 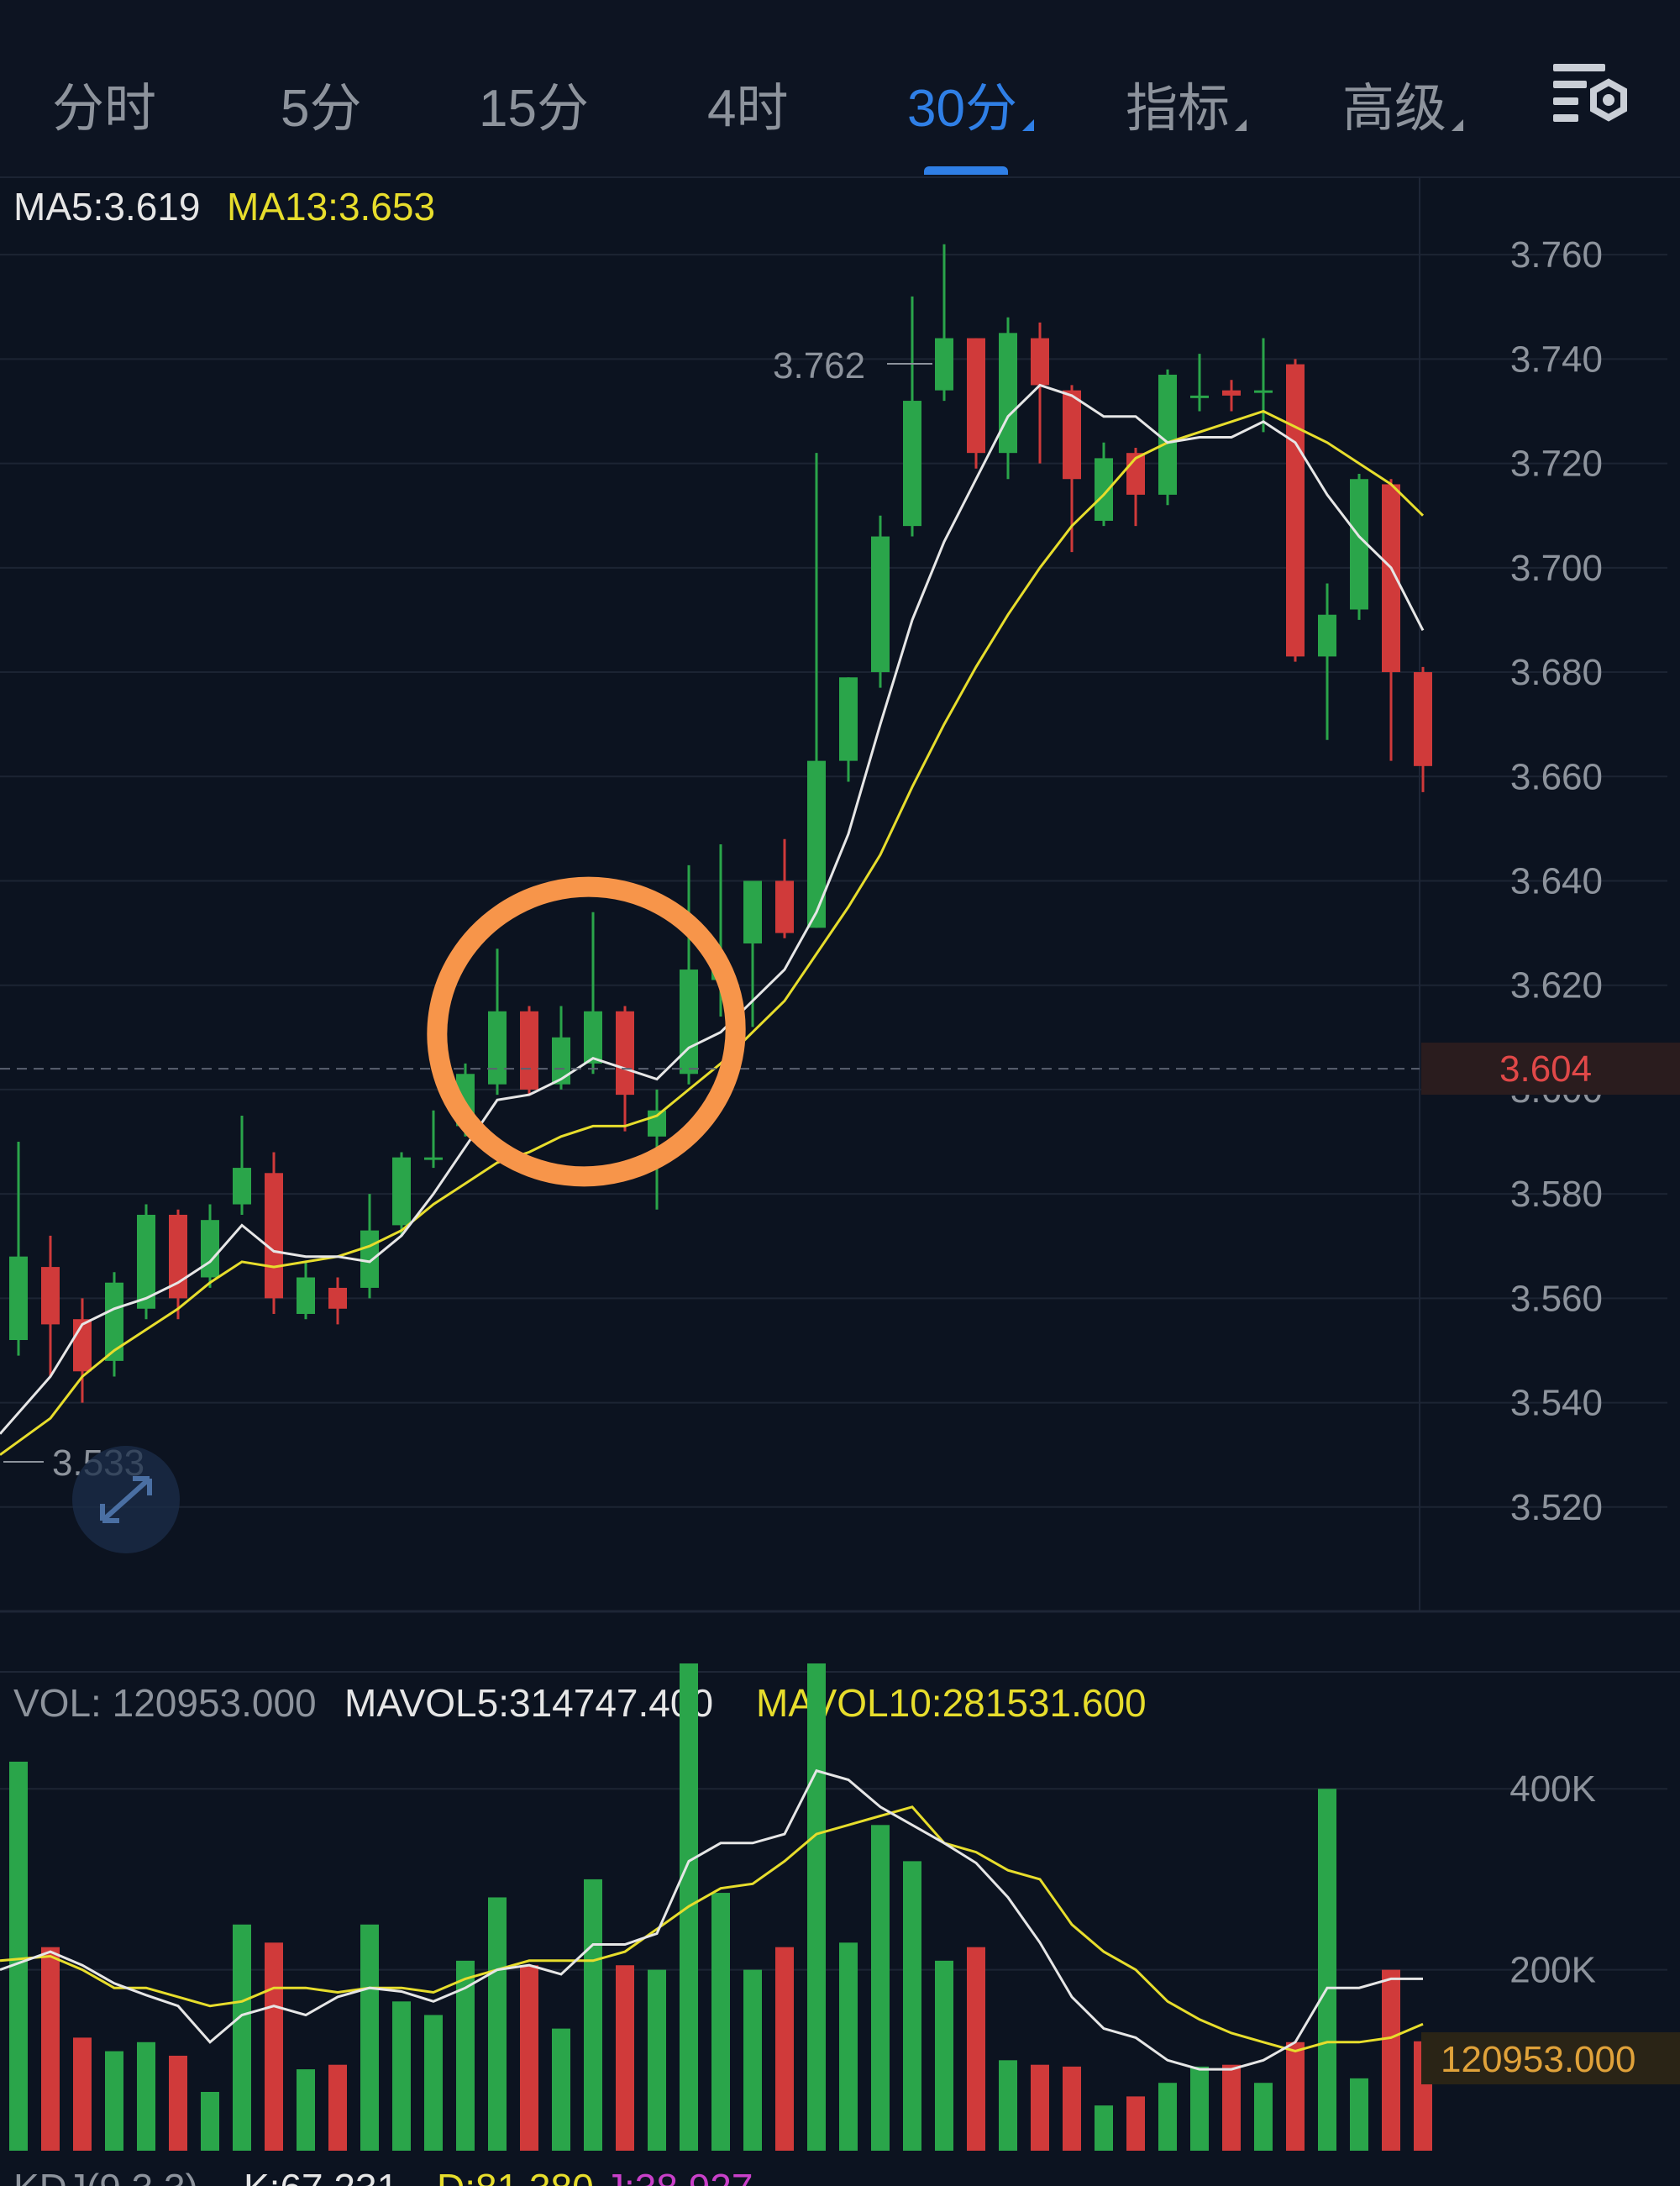 What do you see at coordinates (1592, 98) in the screenshot?
I see `chart-settings-icon` at bounding box center [1592, 98].